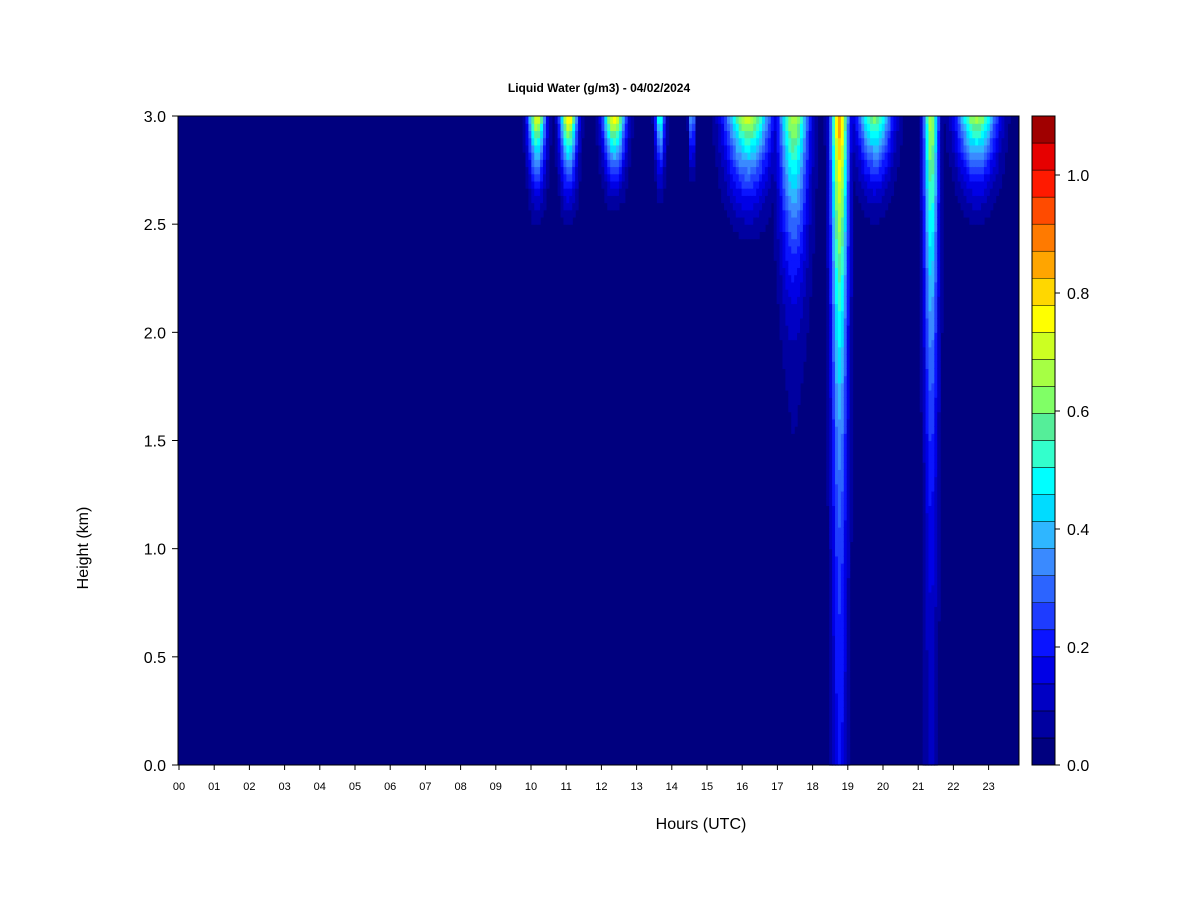 The width and height of the screenshot is (1200, 900). What do you see at coordinates (1043, 210) in the screenshot?
I see `colorbar-segment` at bounding box center [1043, 210].